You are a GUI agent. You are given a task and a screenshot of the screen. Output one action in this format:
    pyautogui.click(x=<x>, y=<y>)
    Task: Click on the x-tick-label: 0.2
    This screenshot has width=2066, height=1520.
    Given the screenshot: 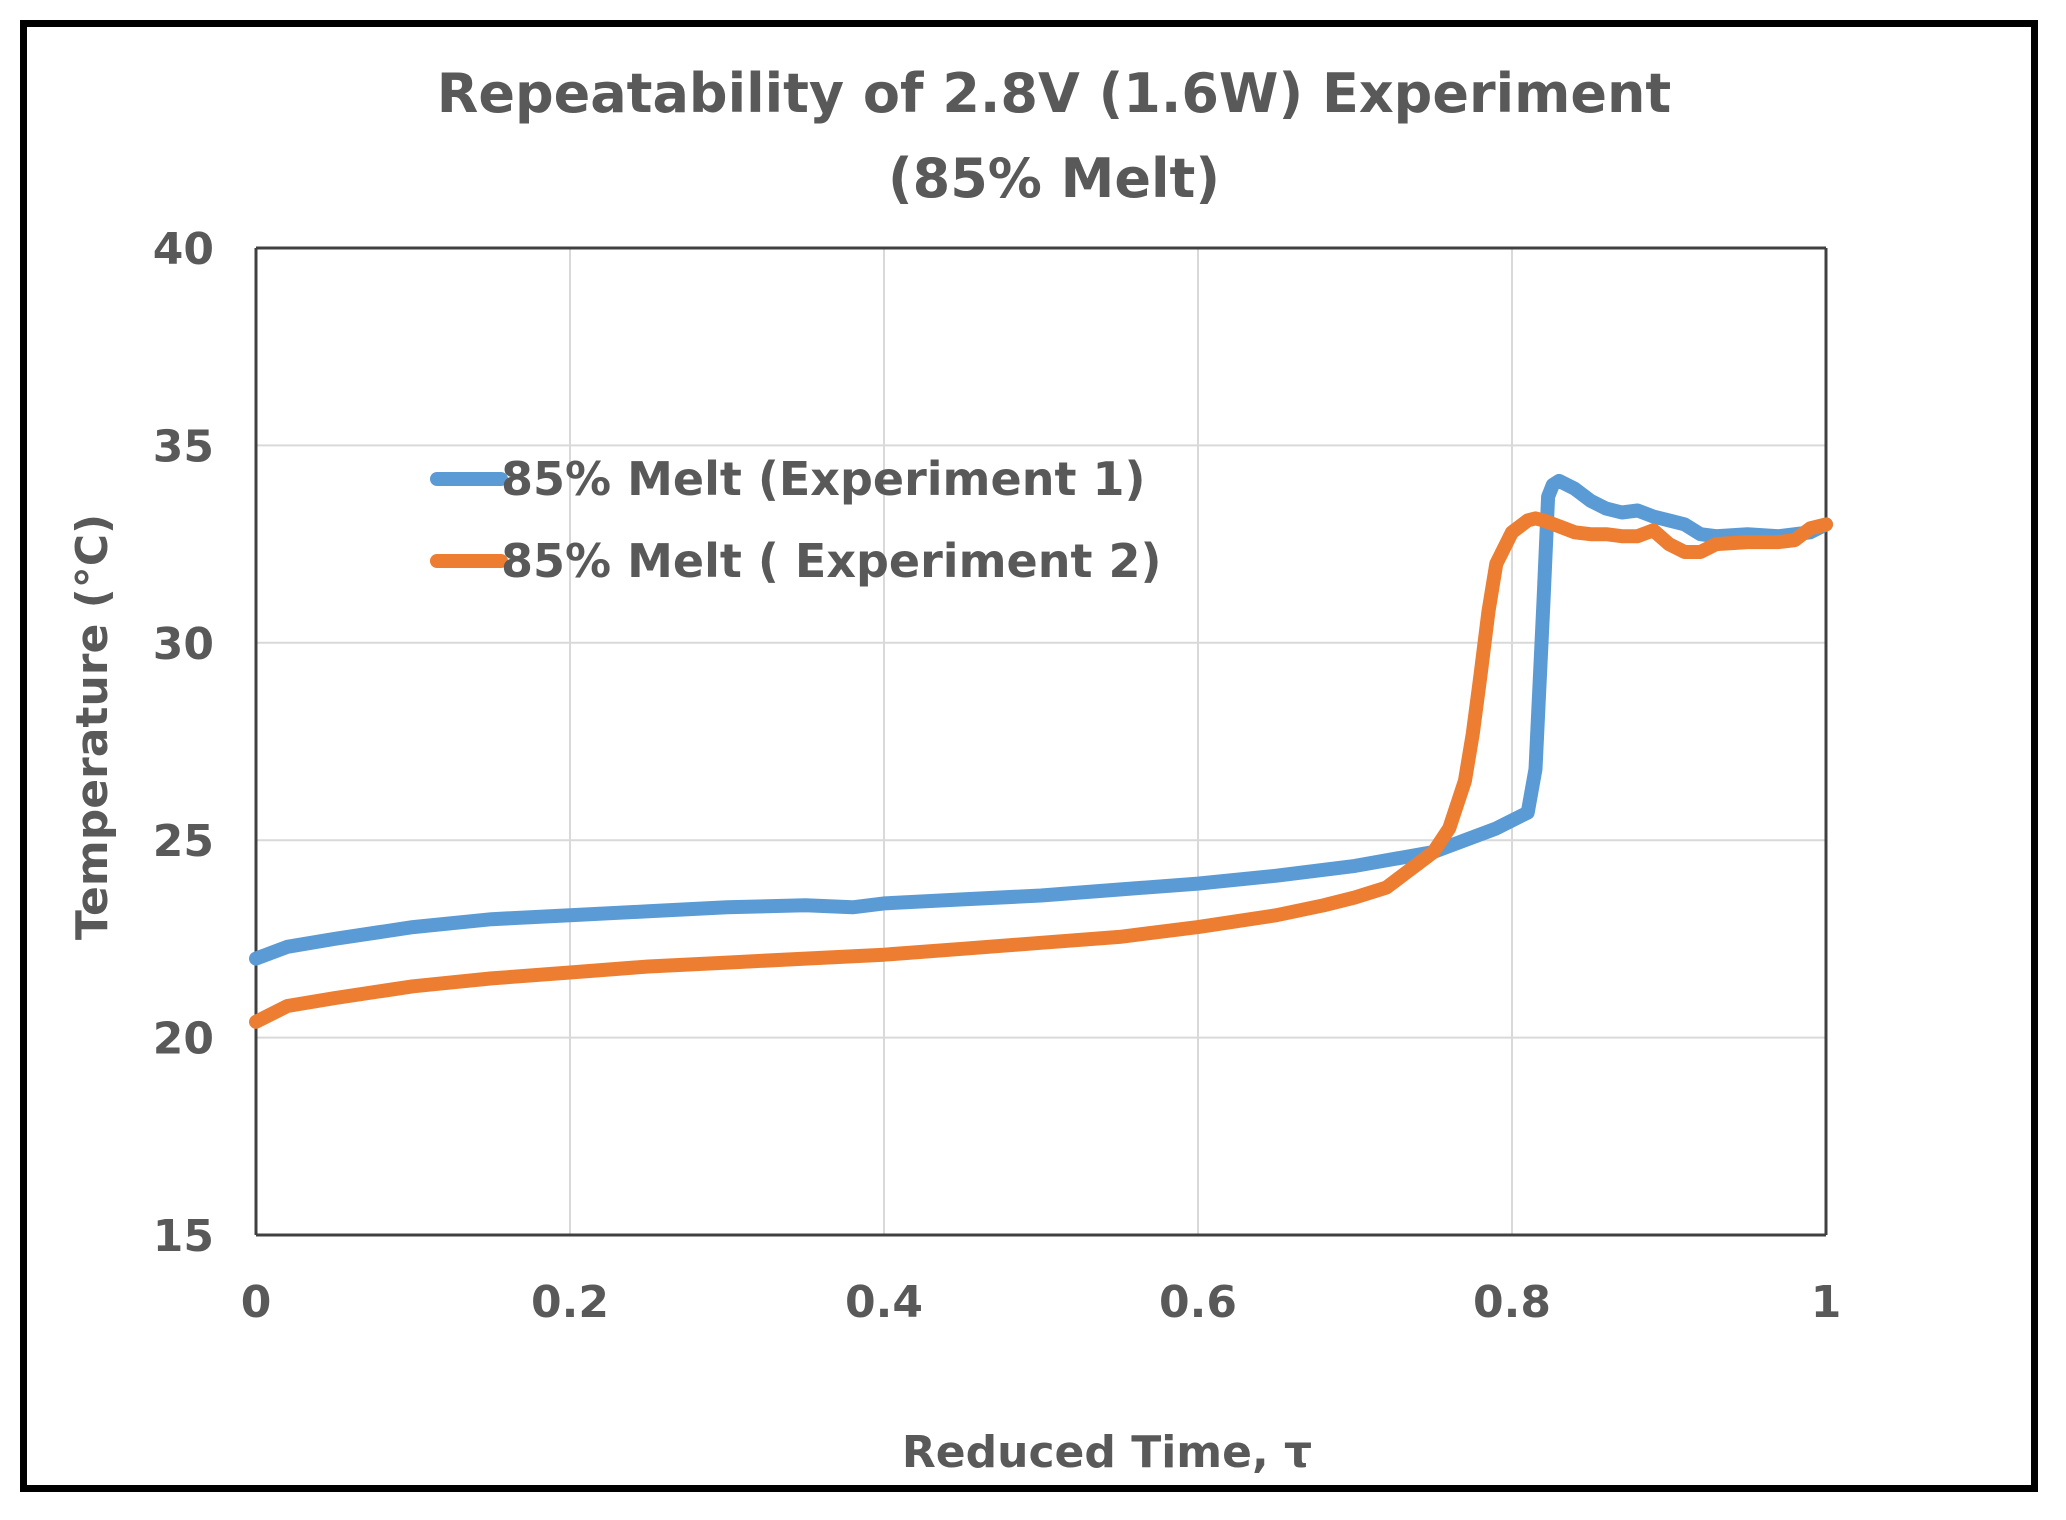 What is the action you would take?
    pyautogui.click(x=570, y=1302)
    